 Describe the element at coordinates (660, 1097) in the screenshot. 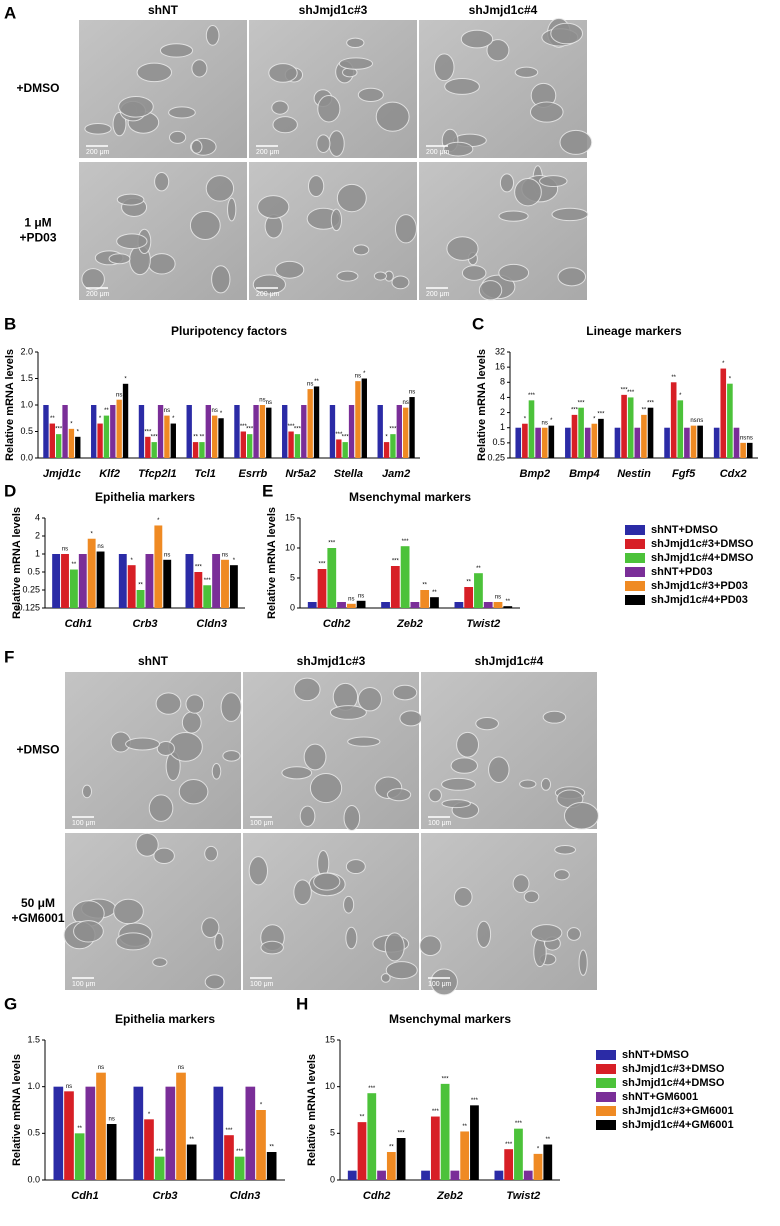

I see `legend-label: shNT+GM6001` at that location.